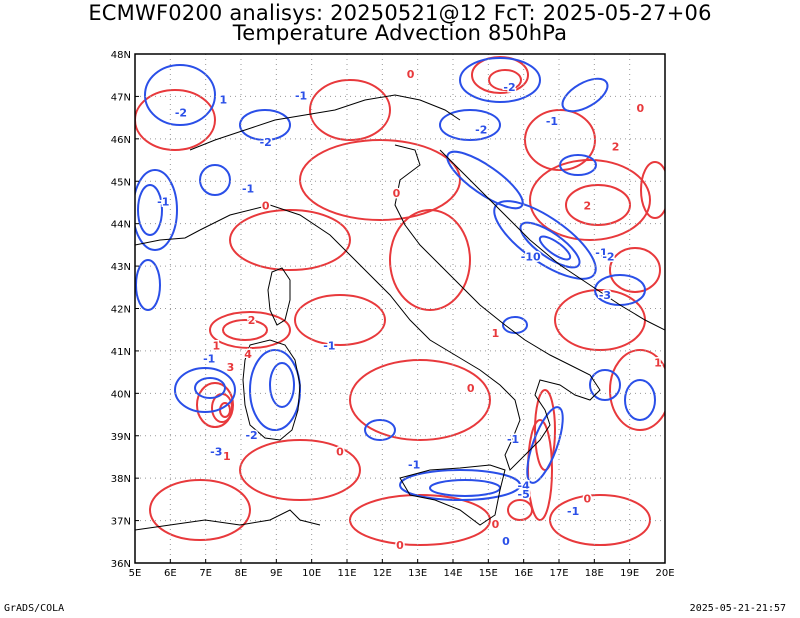 This screenshot has width=800, height=618. Describe the element at coordinates (400, 33) in the screenshot. I see `map-subtitle: Temperature Advection 850hPa` at that location.